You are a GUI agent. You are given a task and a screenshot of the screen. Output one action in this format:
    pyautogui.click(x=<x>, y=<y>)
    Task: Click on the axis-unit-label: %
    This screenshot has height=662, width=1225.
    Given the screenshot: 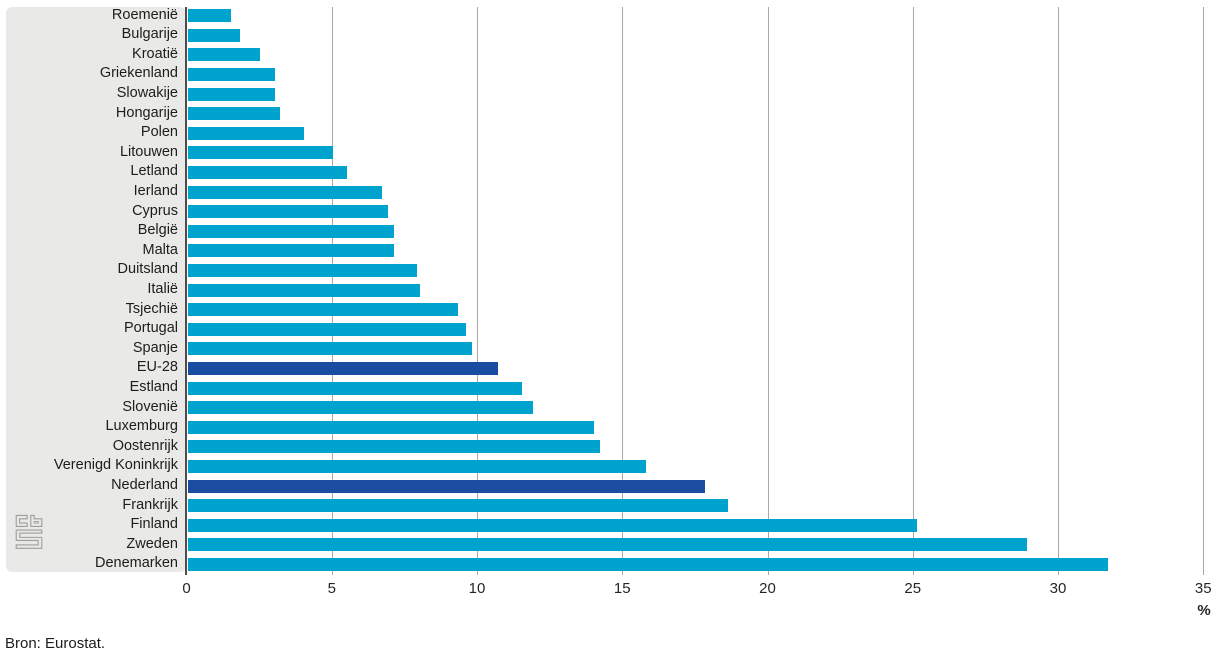 What is the action you would take?
    pyautogui.click(x=1204, y=610)
    